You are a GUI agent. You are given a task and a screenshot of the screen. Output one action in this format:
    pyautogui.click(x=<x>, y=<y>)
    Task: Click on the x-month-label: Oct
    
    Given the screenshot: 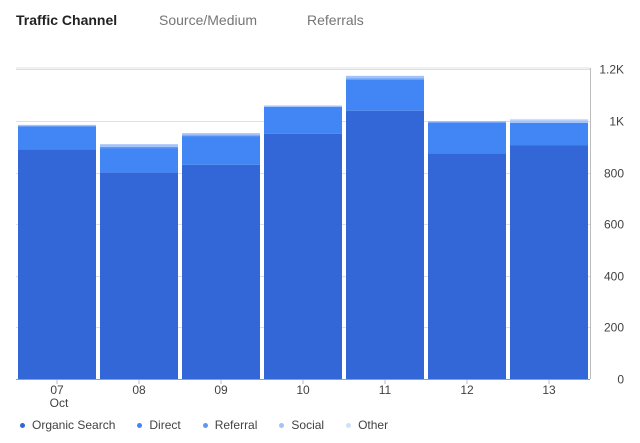 What is the action you would take?
    pyautogui.click(x=59, y=403)
    